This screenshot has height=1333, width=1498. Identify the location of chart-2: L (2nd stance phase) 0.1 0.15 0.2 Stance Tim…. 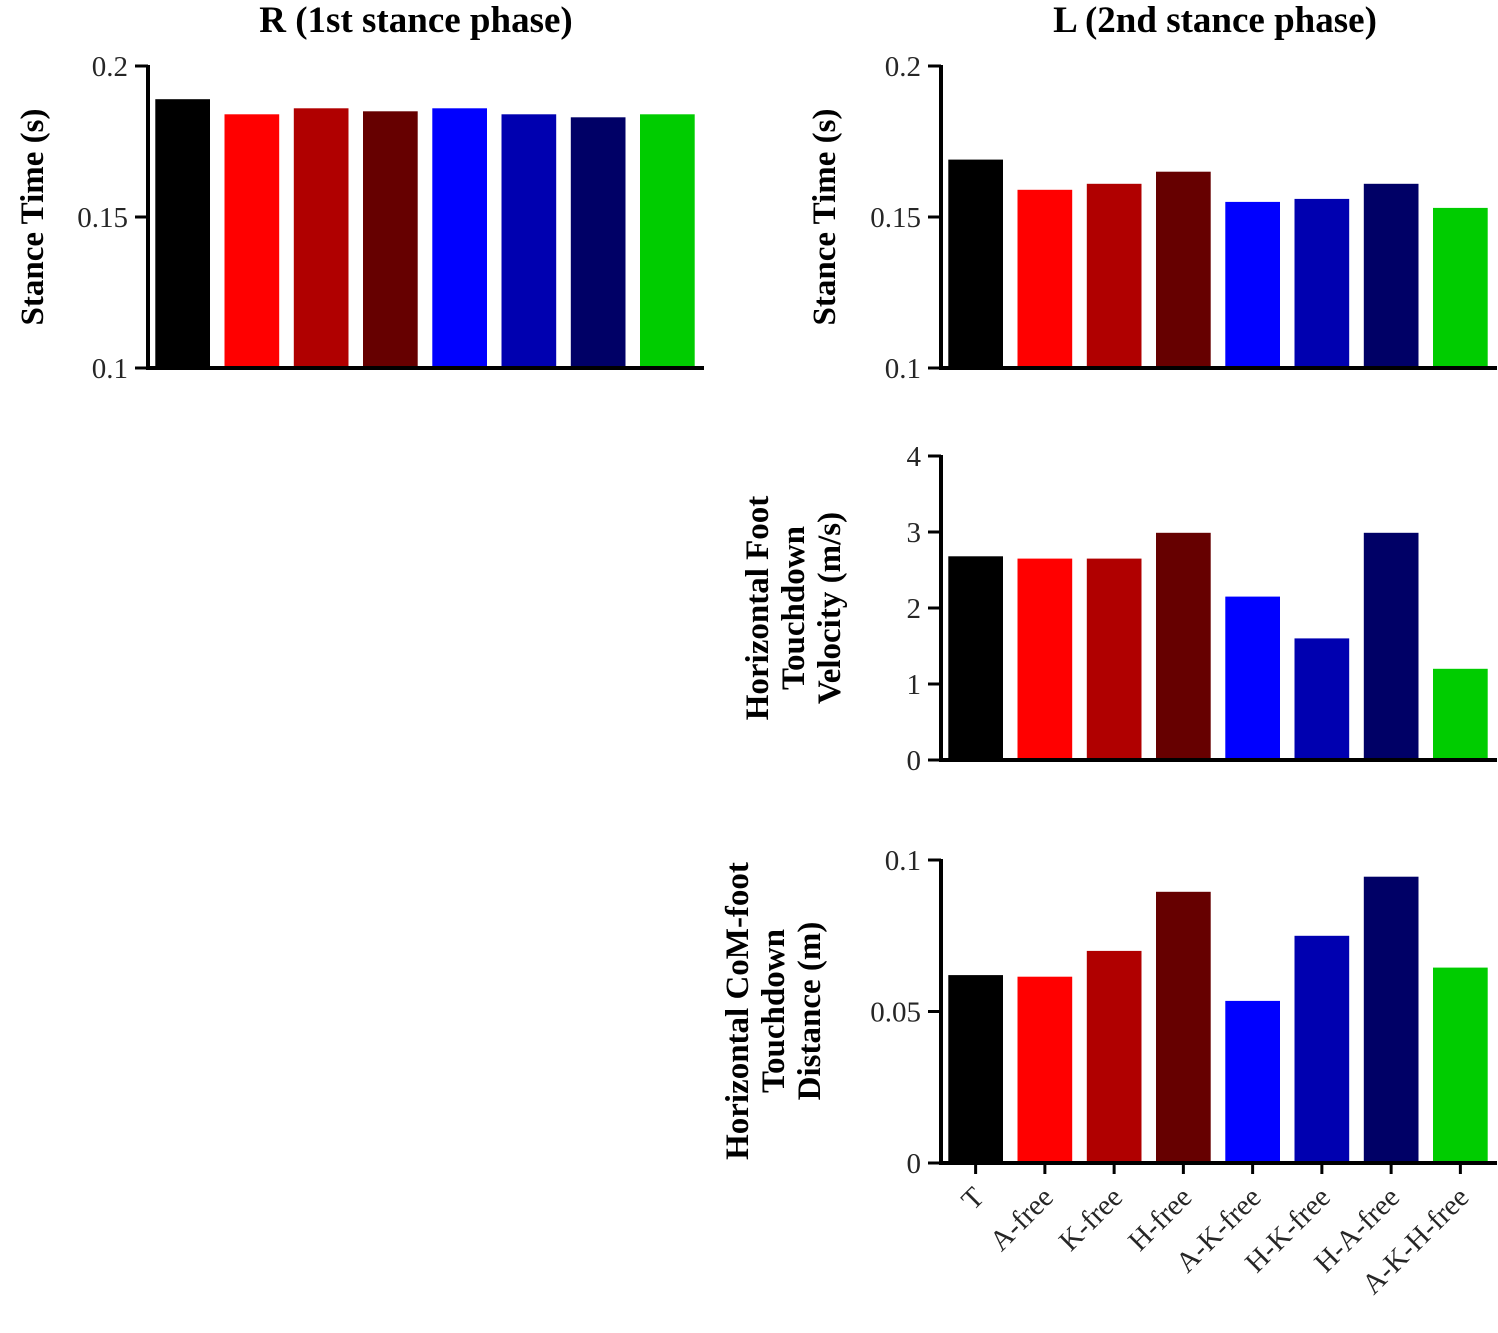
(1152, 192).